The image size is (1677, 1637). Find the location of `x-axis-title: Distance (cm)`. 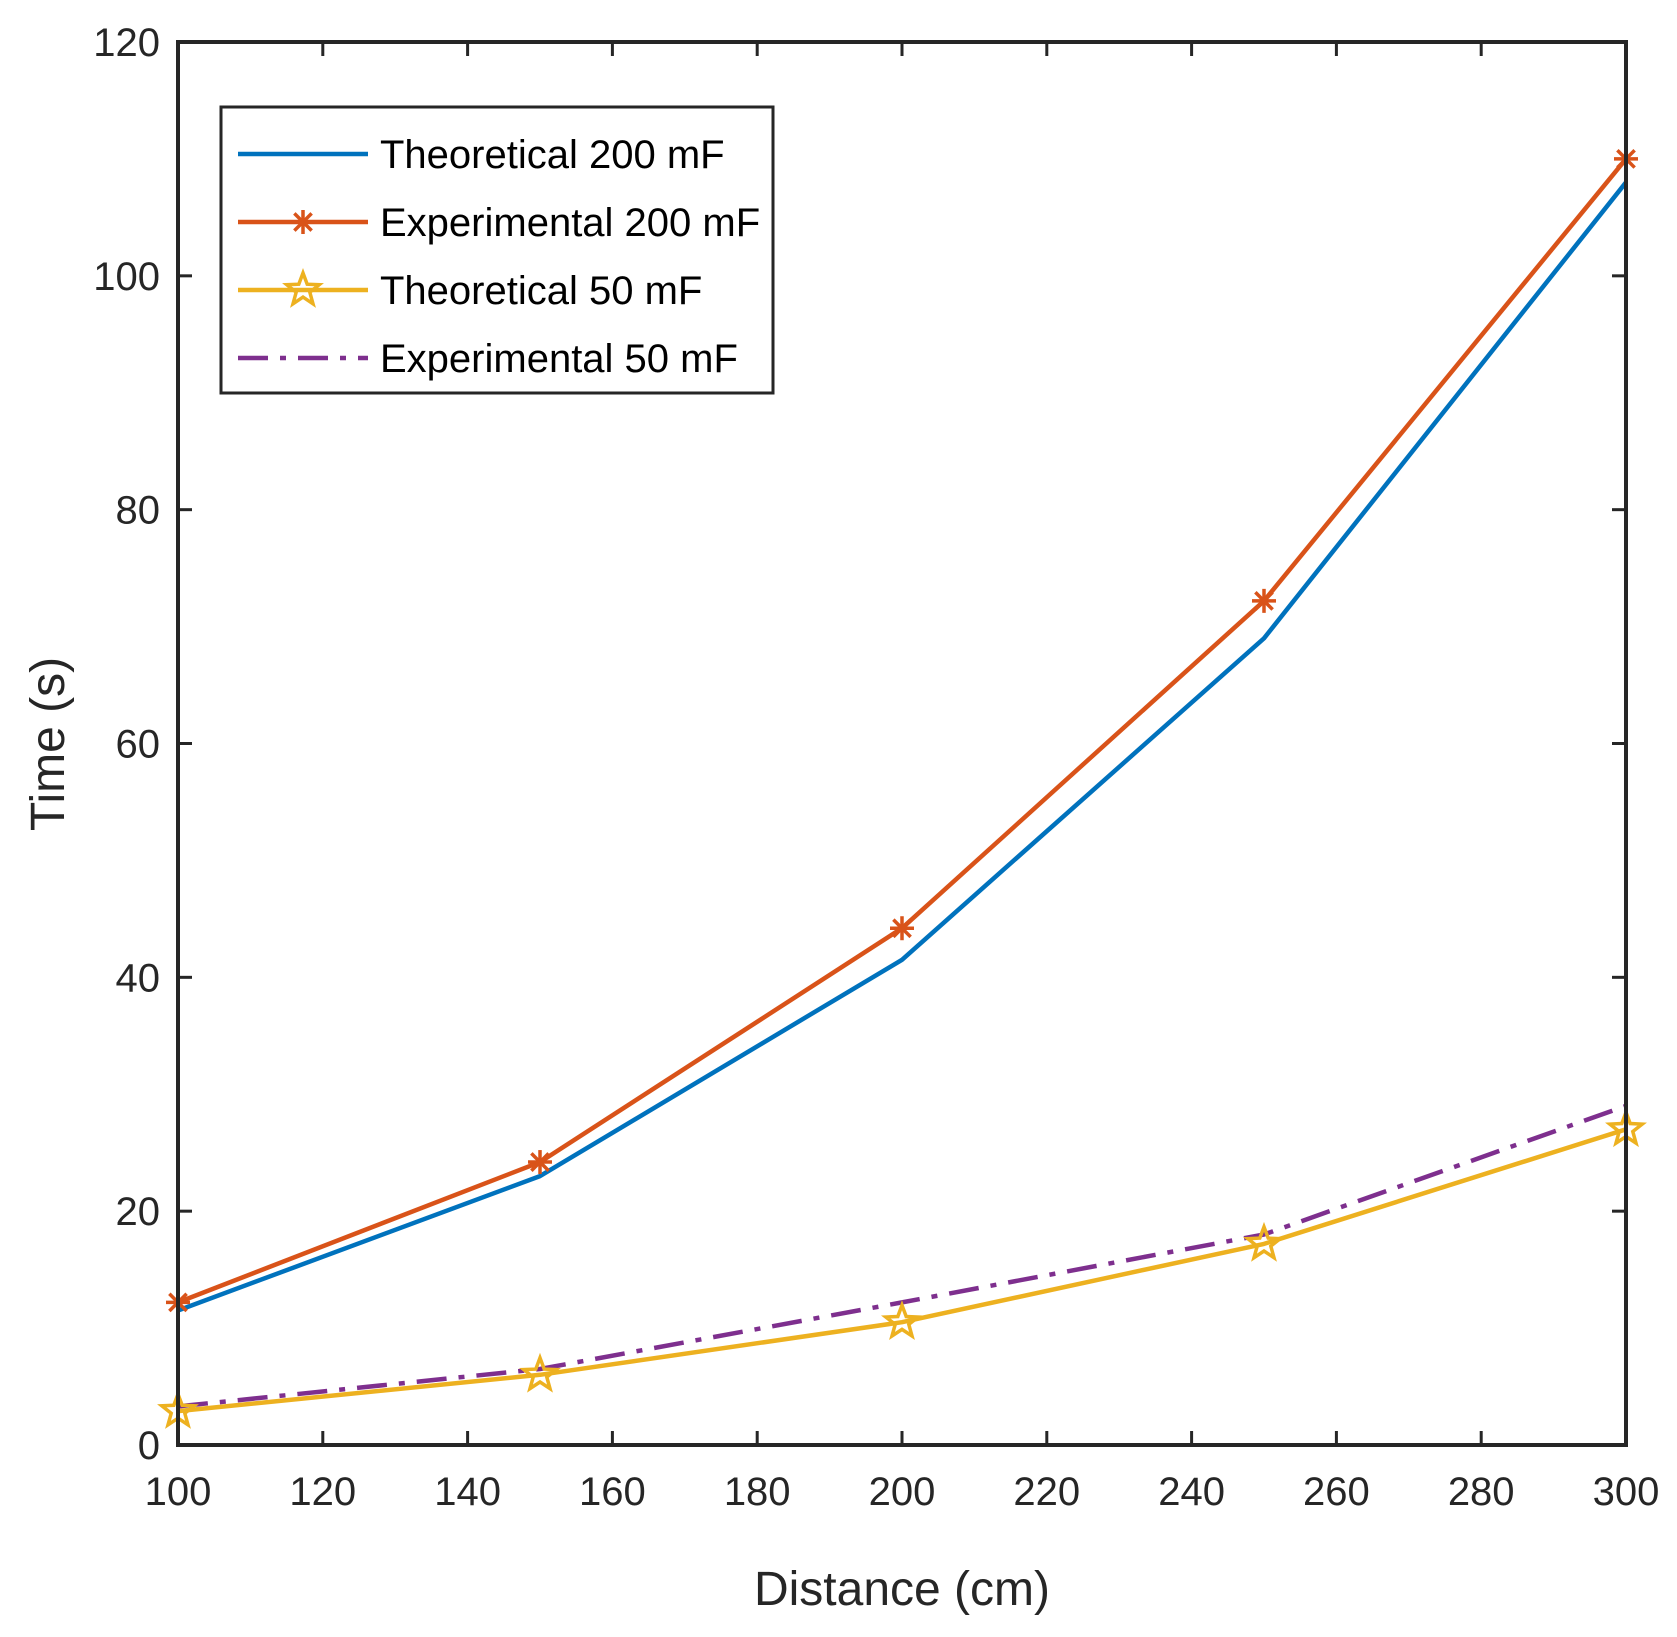

x-axis-title: Distance (cm) is located at coordinates (902, 1589).